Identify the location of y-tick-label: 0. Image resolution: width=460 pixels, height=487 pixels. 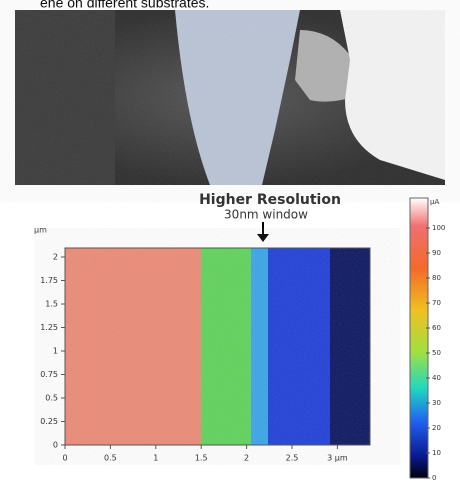
(55, 445).